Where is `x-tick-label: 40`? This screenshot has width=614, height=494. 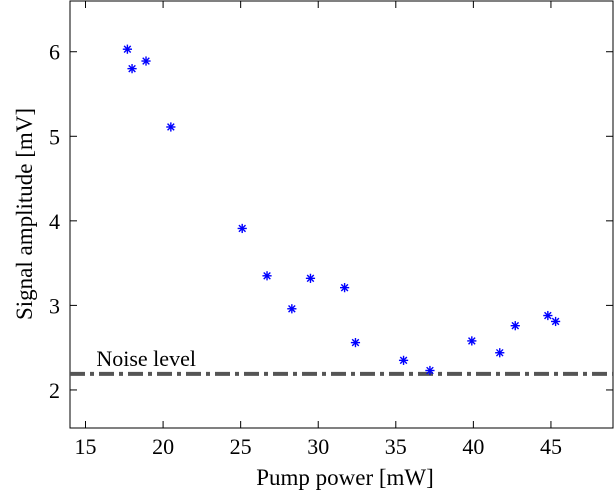
x-tick-label: 40 is located at coordinates (473, 446).